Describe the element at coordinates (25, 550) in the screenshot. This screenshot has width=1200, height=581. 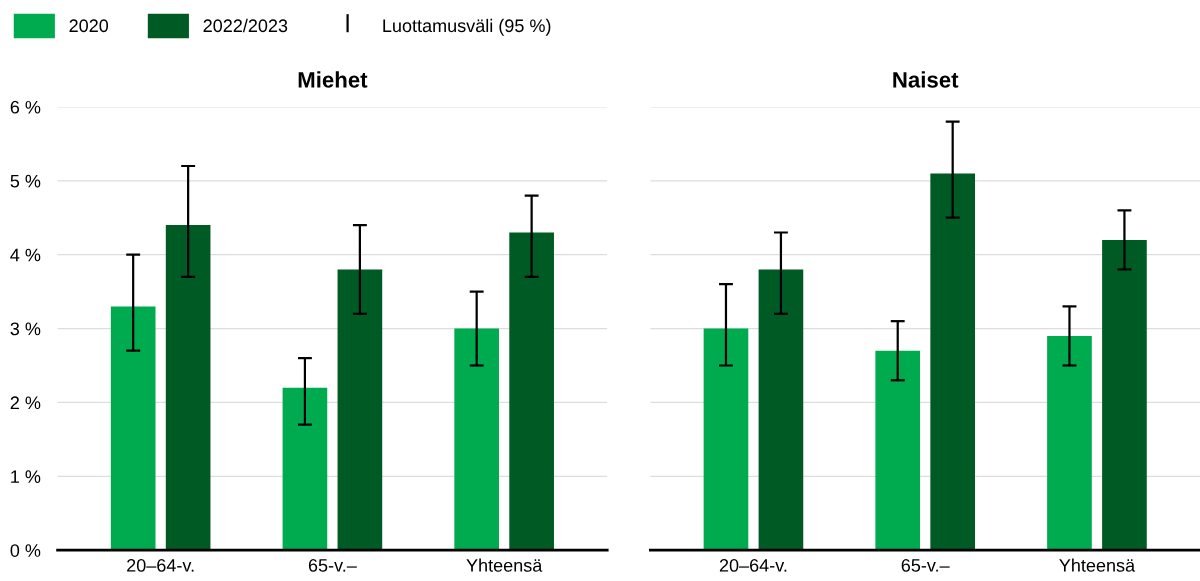
I see `y-tick-label: 0 %` at that location.